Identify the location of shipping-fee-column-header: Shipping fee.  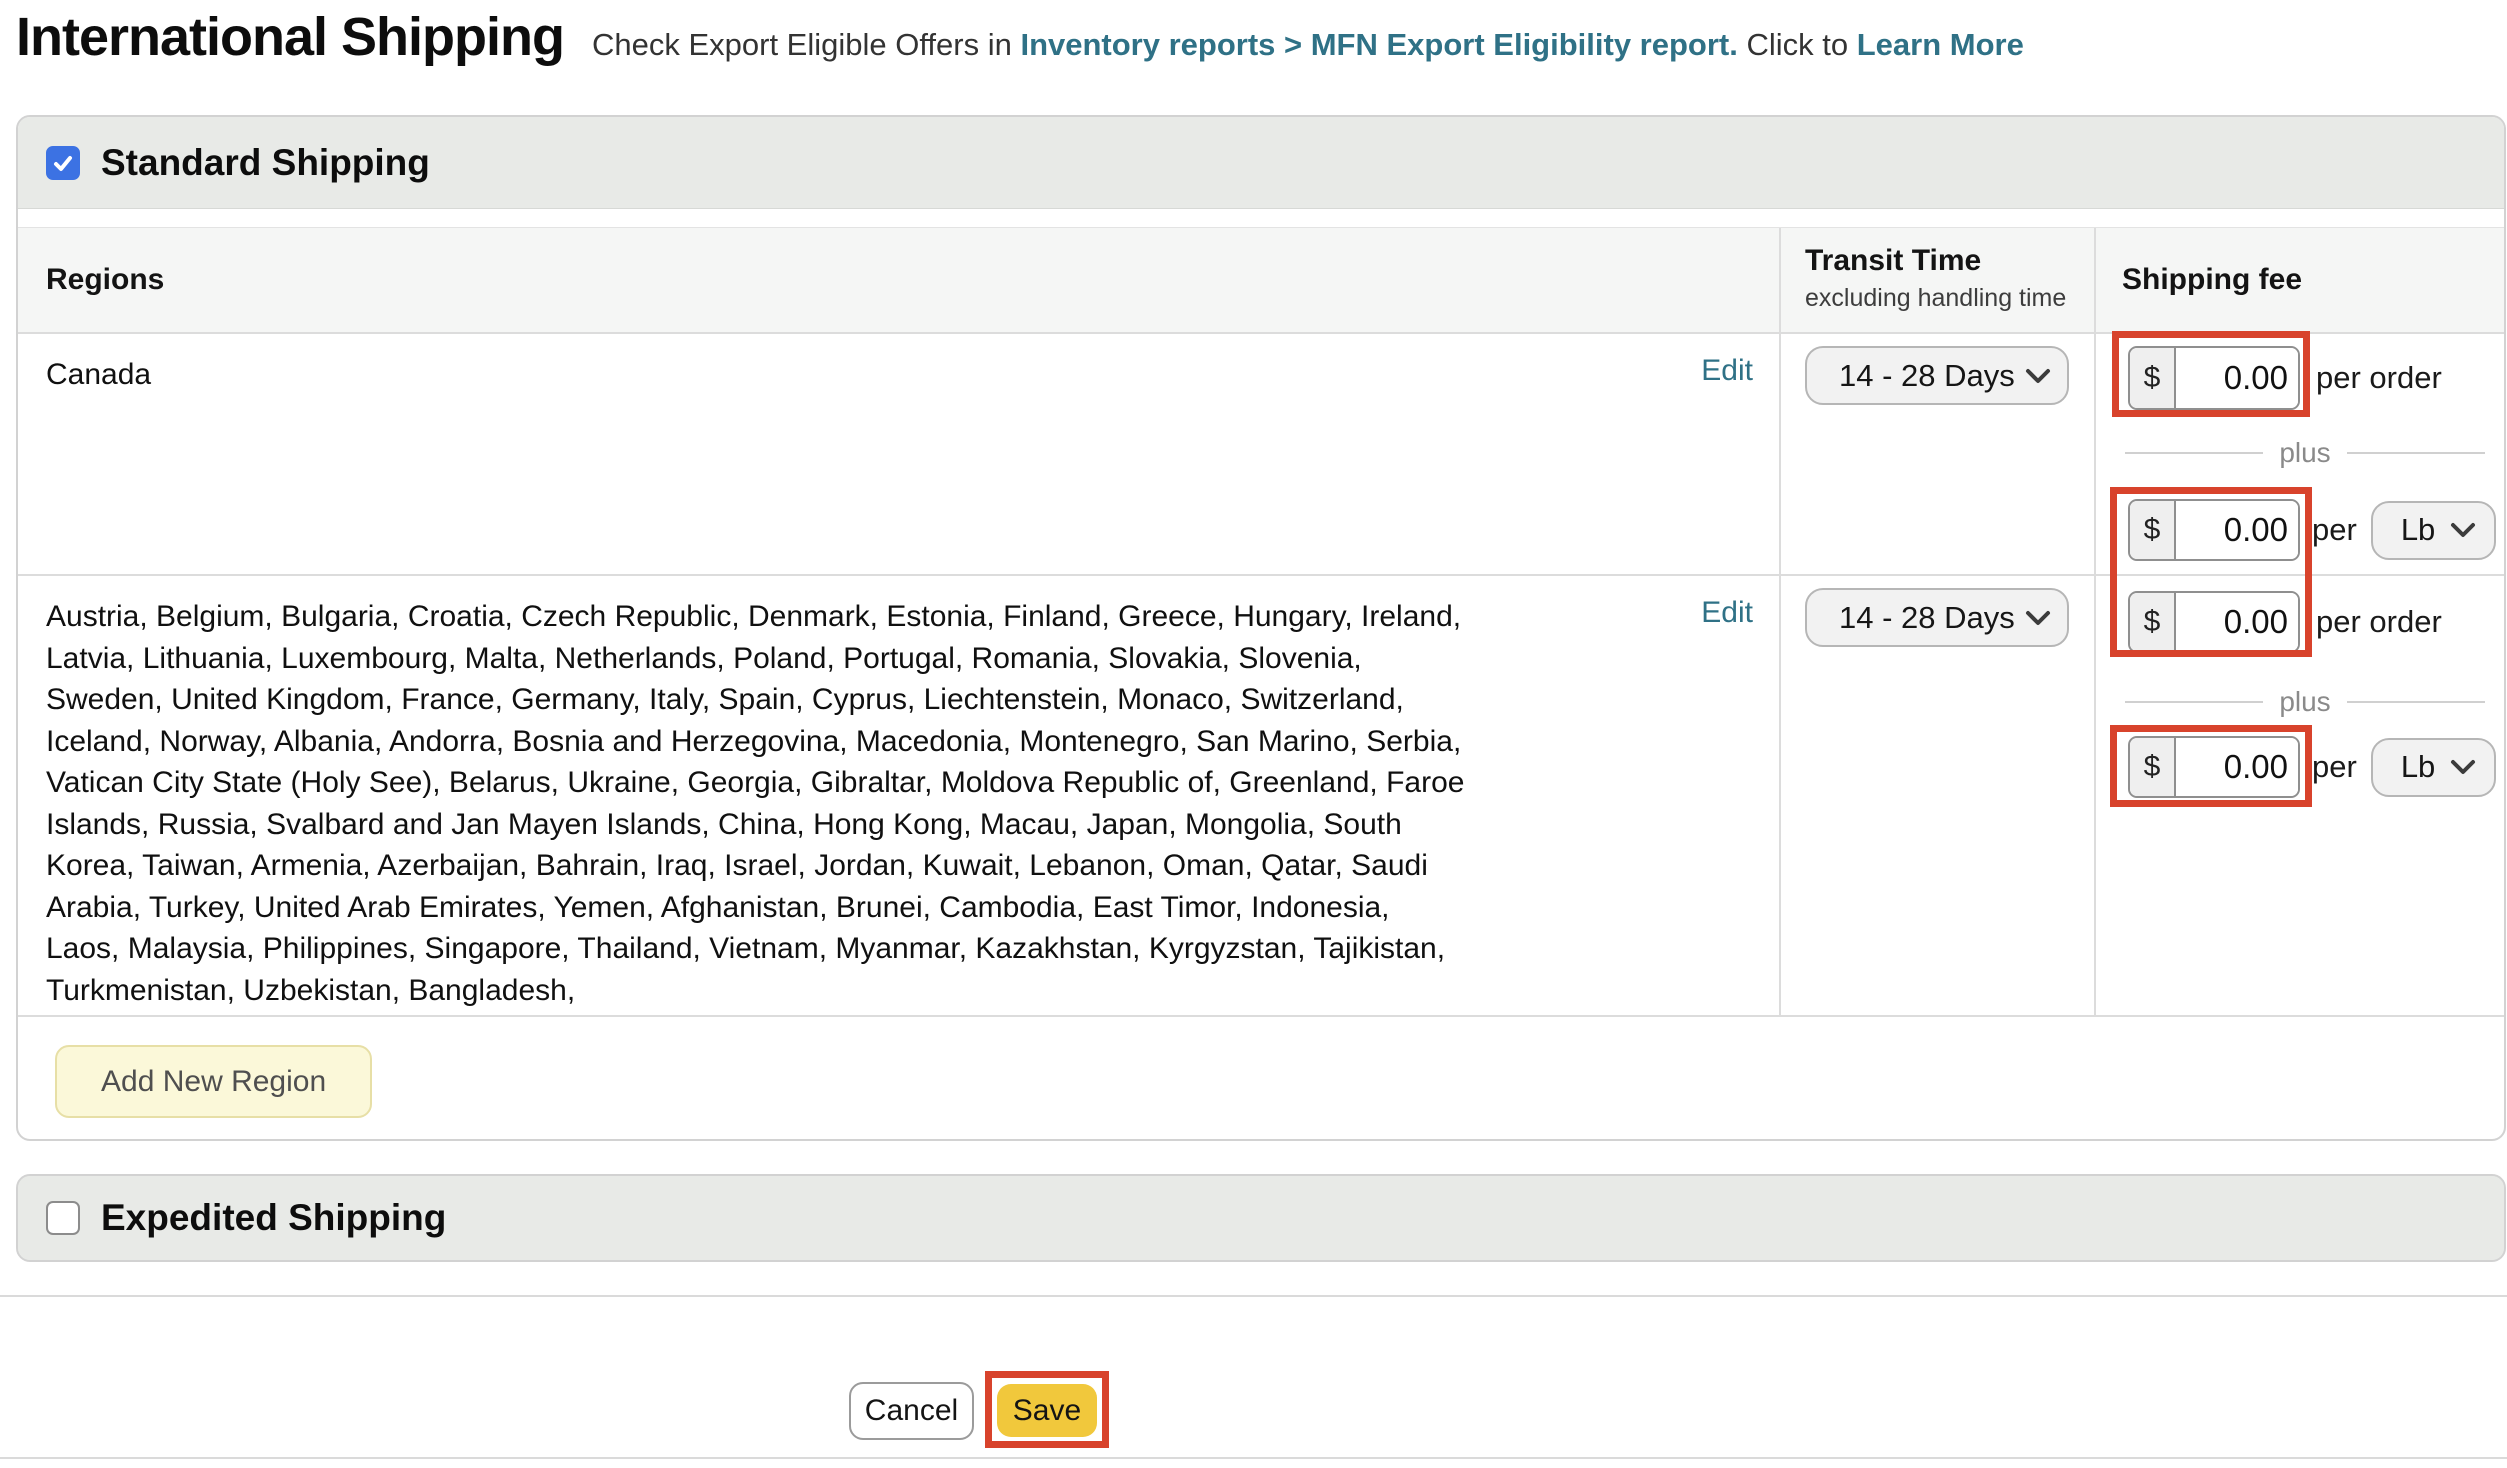
(2299, 281).